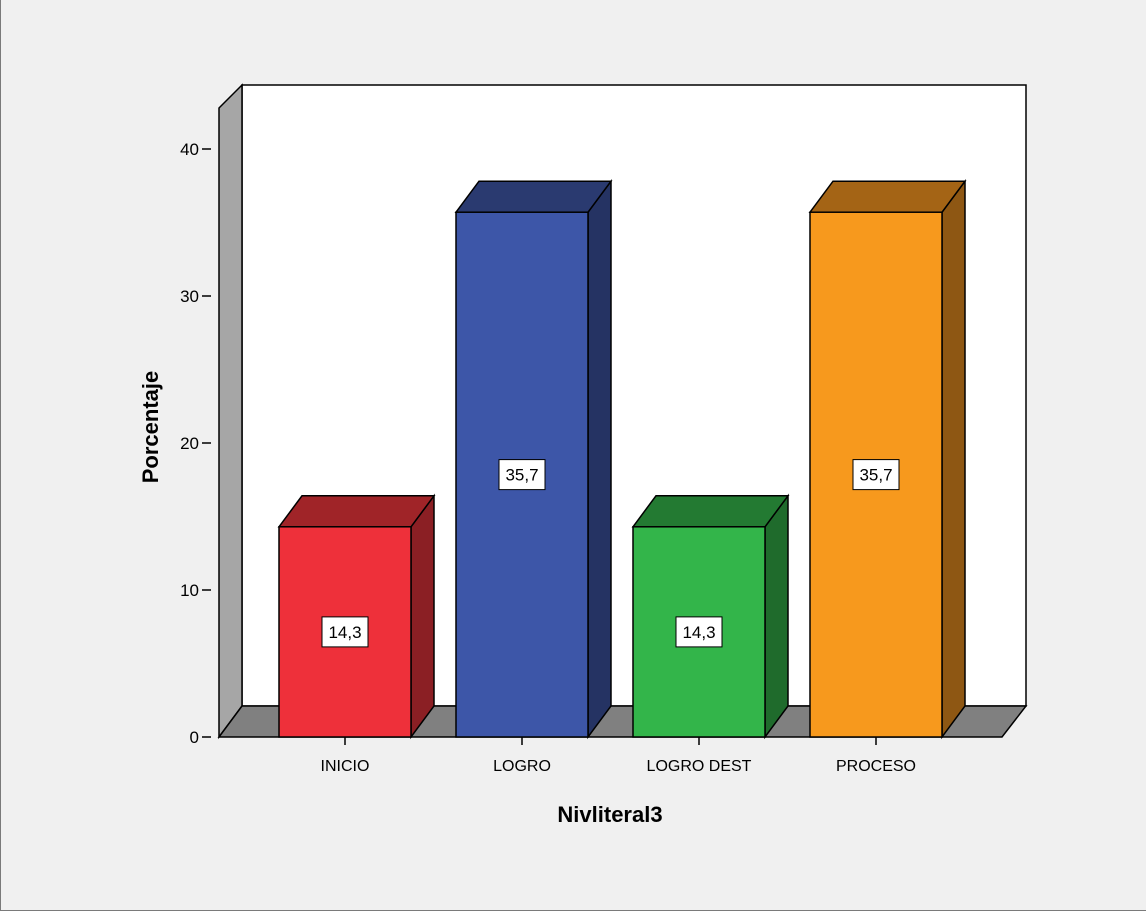  What do you see at coordinates (876, 766) in the screenshot?
I see `x-tick-label: PROCESO` at bounding box center [876, 766].